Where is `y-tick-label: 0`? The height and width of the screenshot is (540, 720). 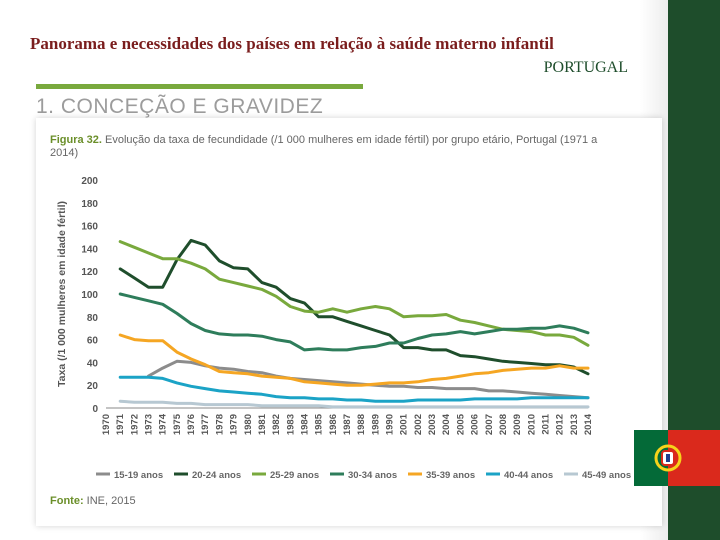 y-tick-label: 0 is located at coordinates (95, 409).